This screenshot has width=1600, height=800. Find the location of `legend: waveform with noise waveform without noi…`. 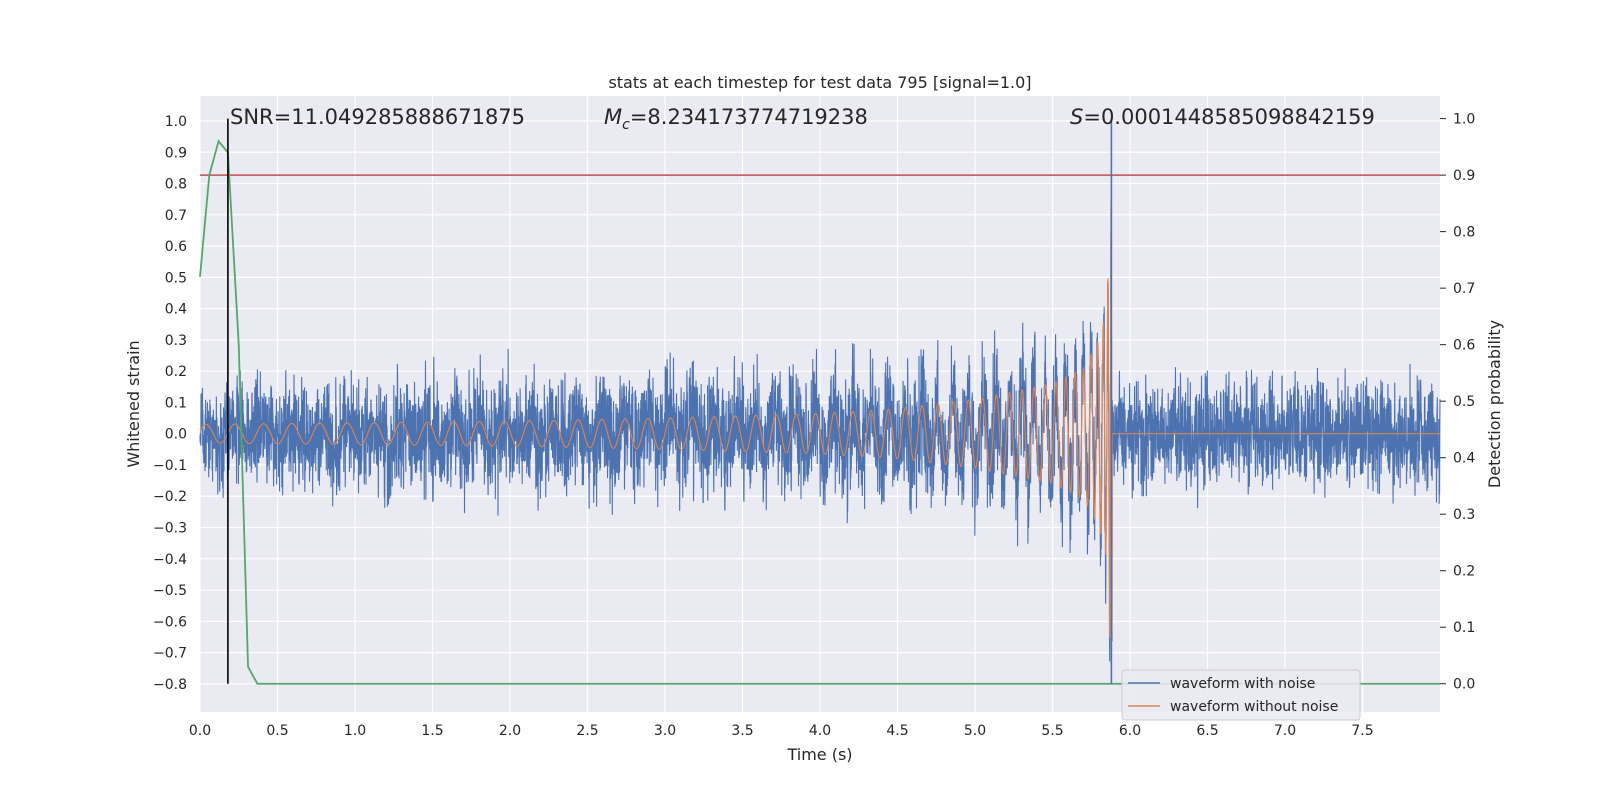

legend: waveform with noise waveform without noi… is located at coordinates (1241, 695).